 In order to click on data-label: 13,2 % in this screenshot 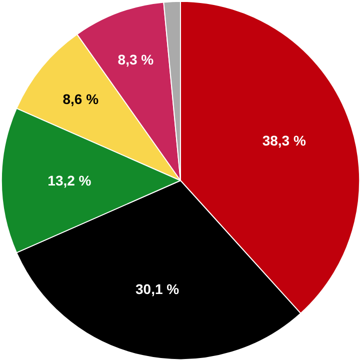, I will do `click(70, 180)`.